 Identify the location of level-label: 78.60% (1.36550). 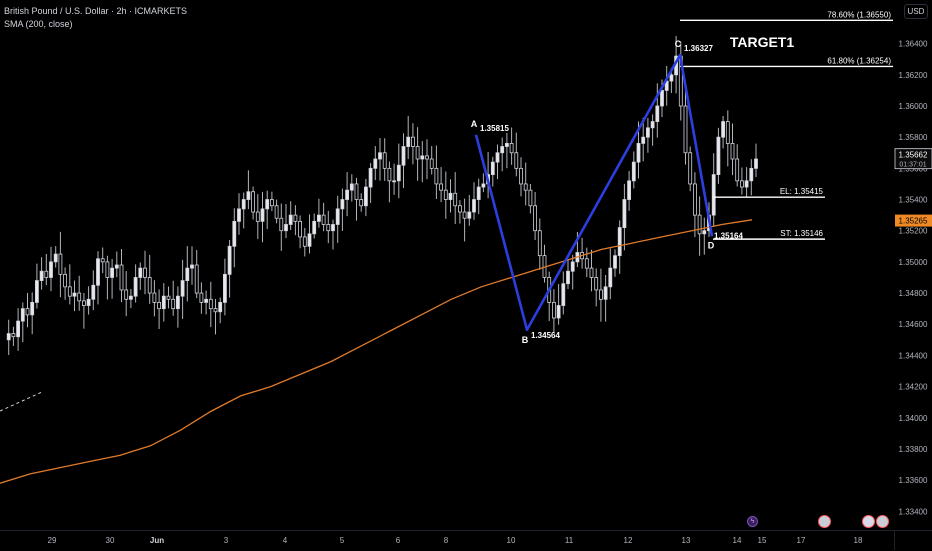
(859, 14).